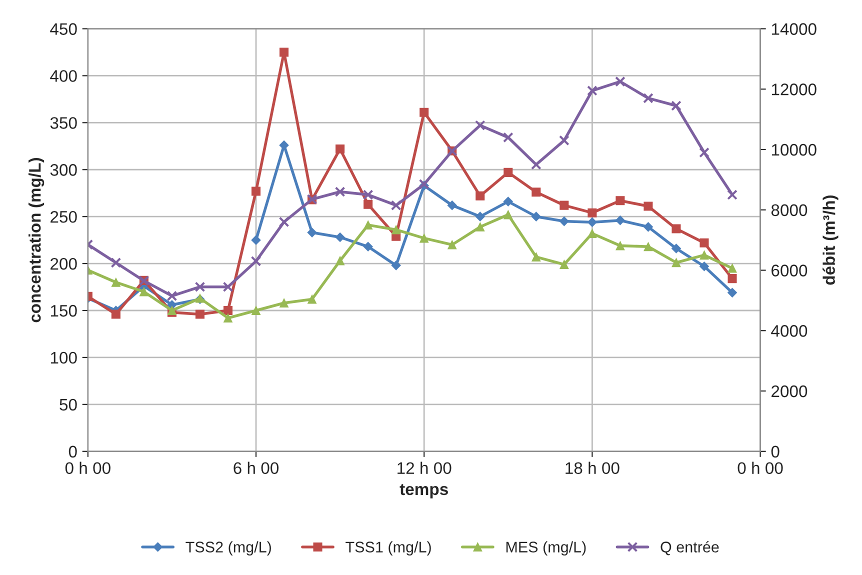 This screenshot has width=862, height=575. Describe the element at coordinates (789, 210) in the screenshot. I see `y2-tick-label: 8000` at that location.